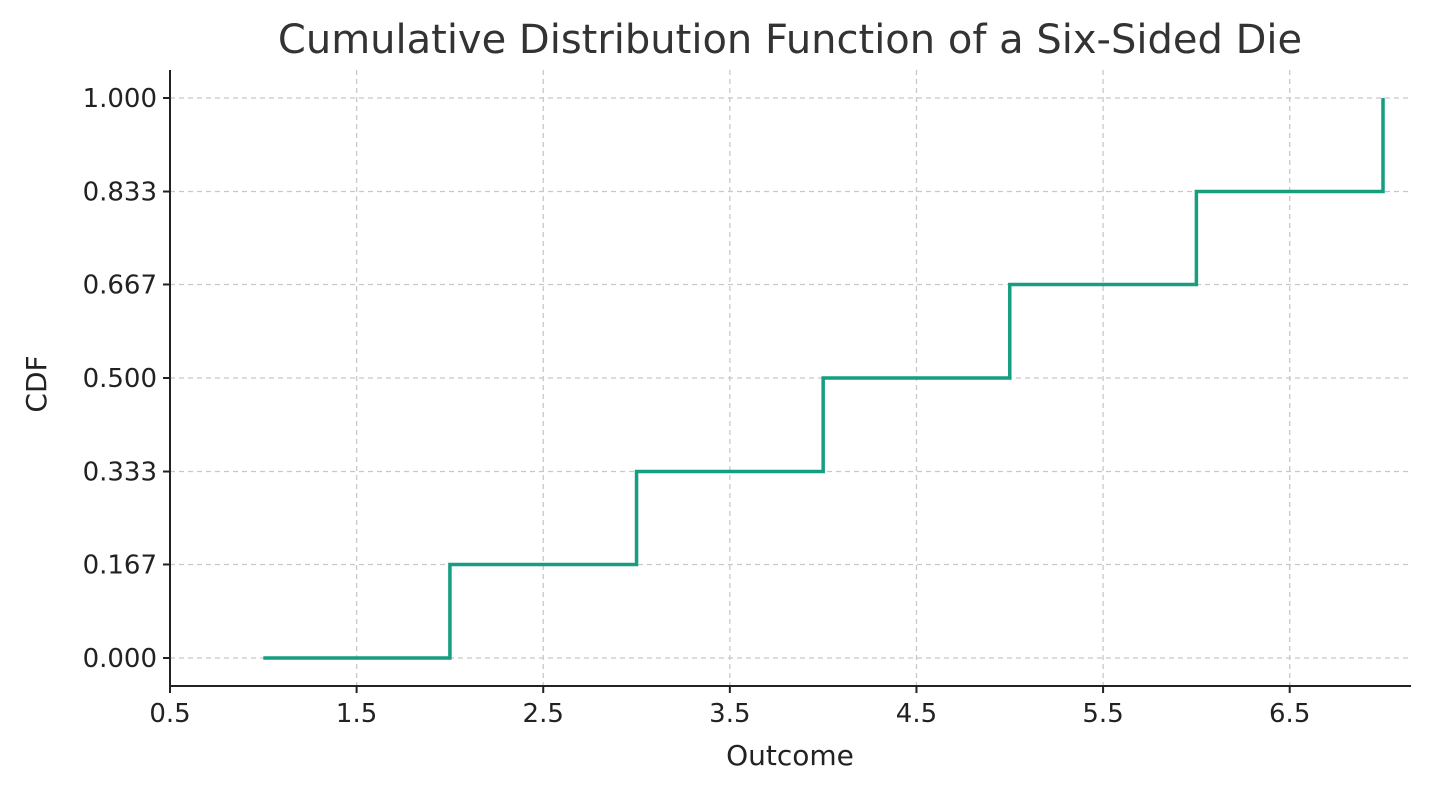  Describe the element at coordinates (356, 714) in the screenshot. I see `x-tick-label-1: 1.5` at that location.